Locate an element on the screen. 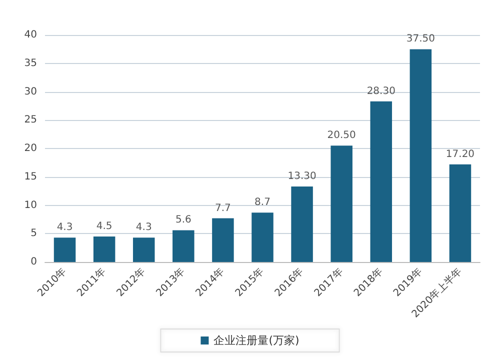 The width and height of the screenshot is (500, 362). data-label: 17.20 is located at coordinates (460, 154).